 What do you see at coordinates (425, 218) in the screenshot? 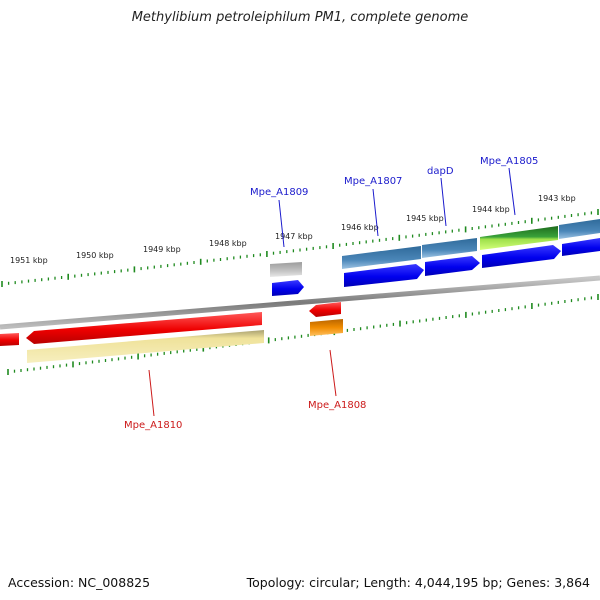
I see `ruler-label: 1945 kbp` at bounding box center [425, 218].